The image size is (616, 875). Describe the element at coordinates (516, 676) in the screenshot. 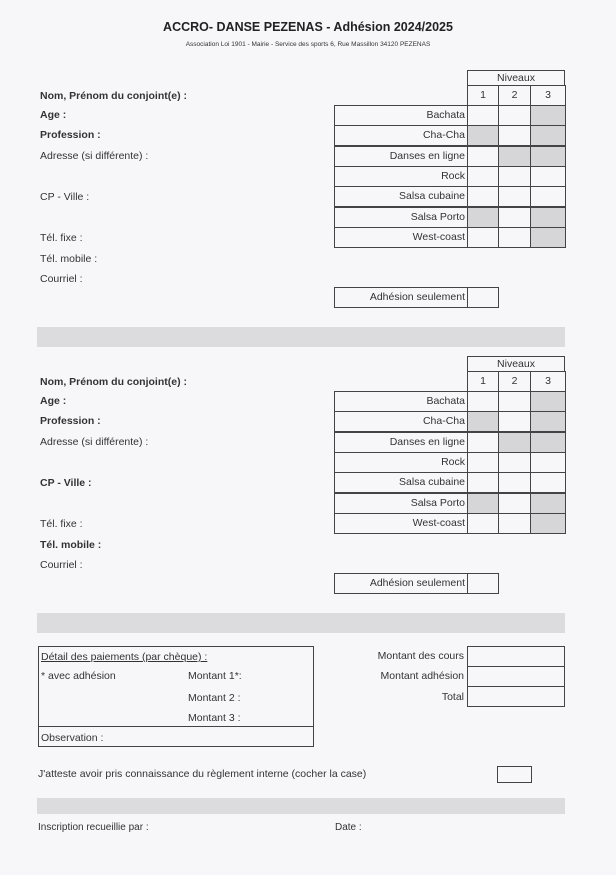

I see `membership-amount-field` at that location.